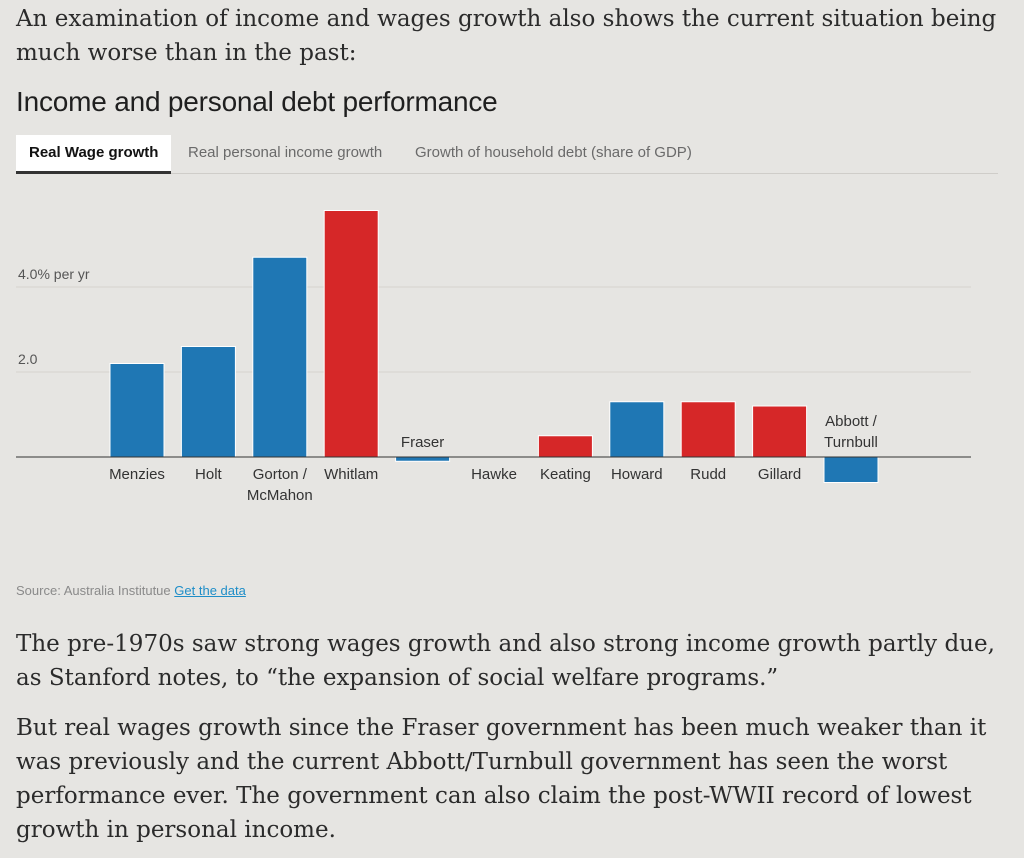  Describe the element at coordinates (280, 485) in the screenshot. I see `category-label-2: Gorton / McMahon` at that location.